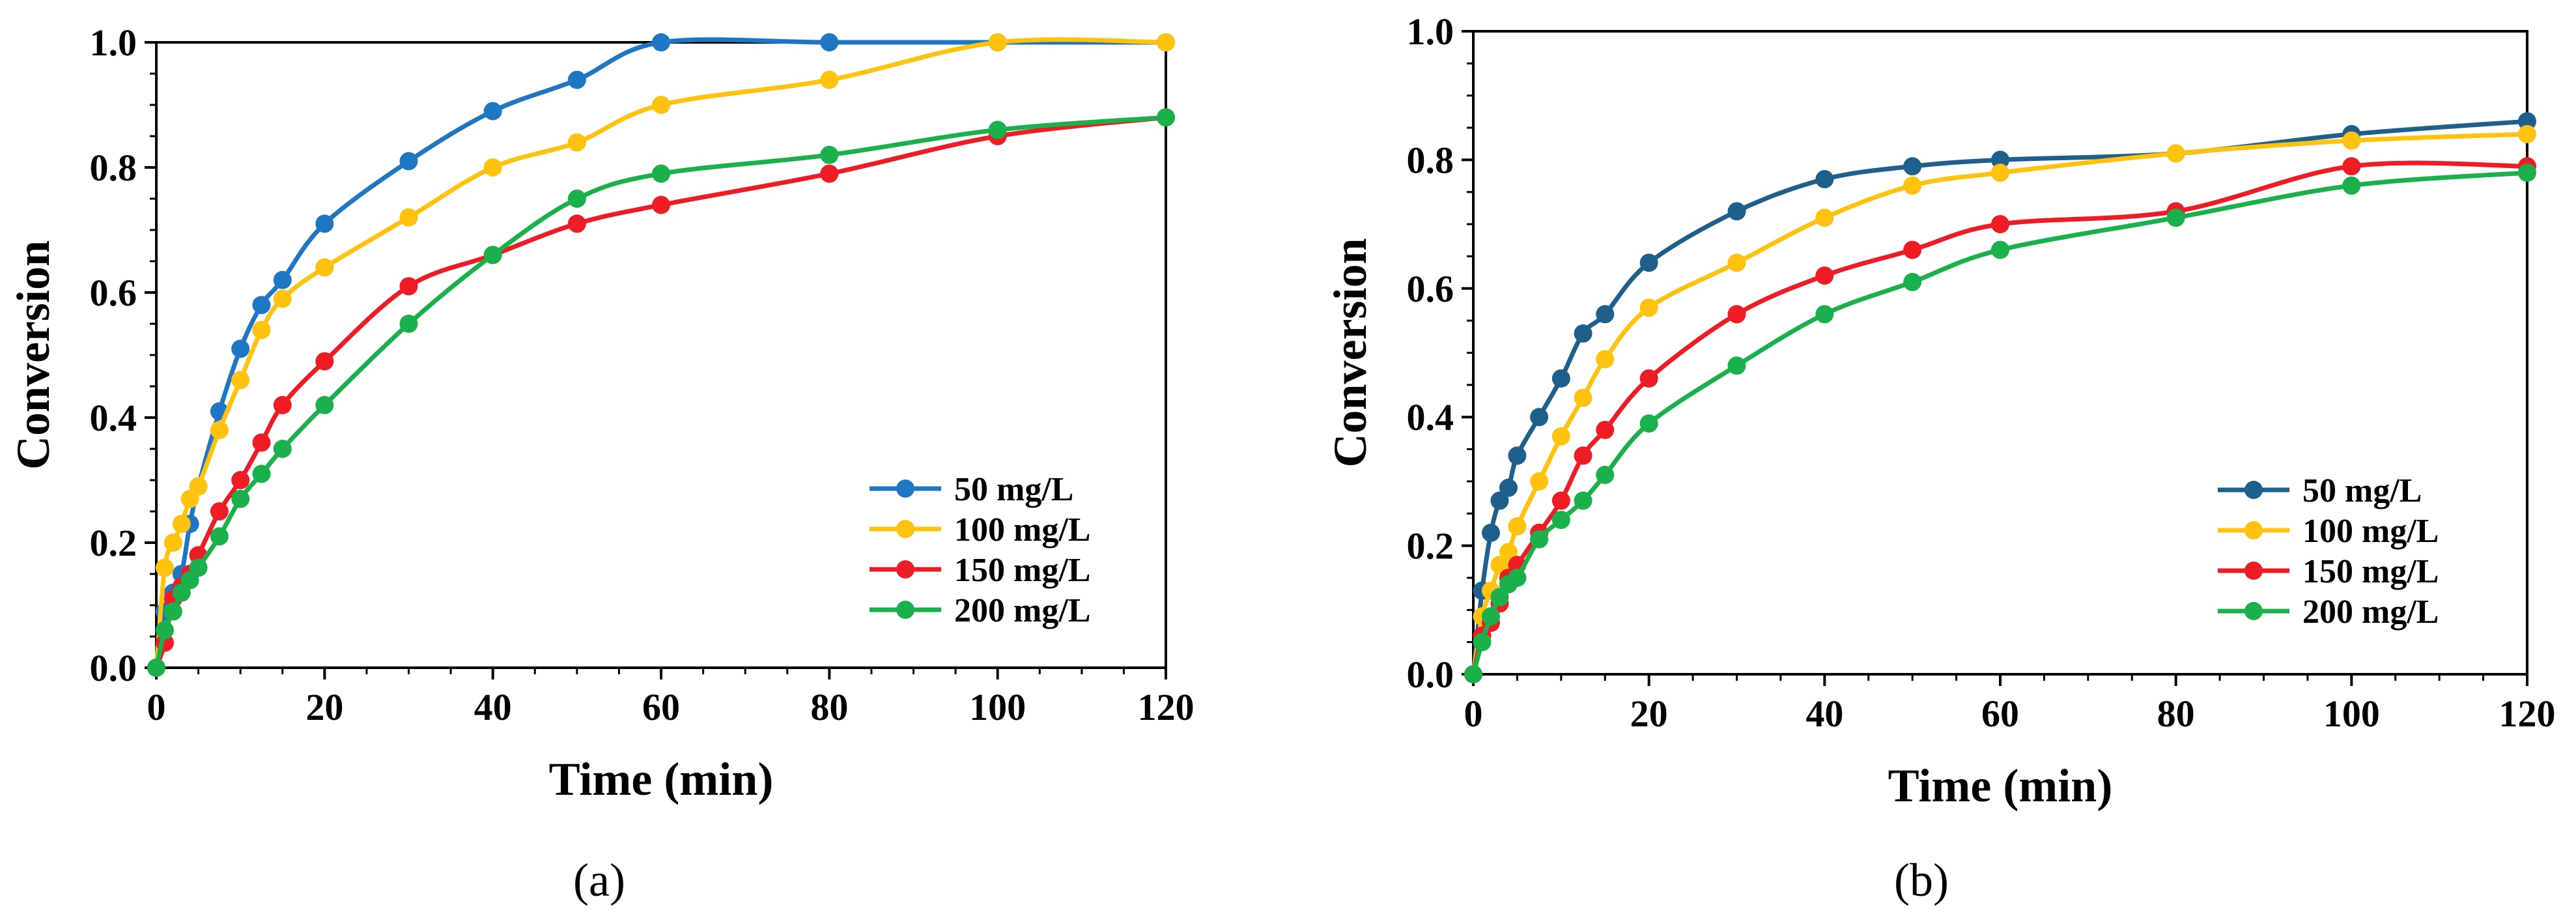 The height and width of the screenshot is (914, 2576). I want to click on x-tick-label: 120, so click(1166, 707).